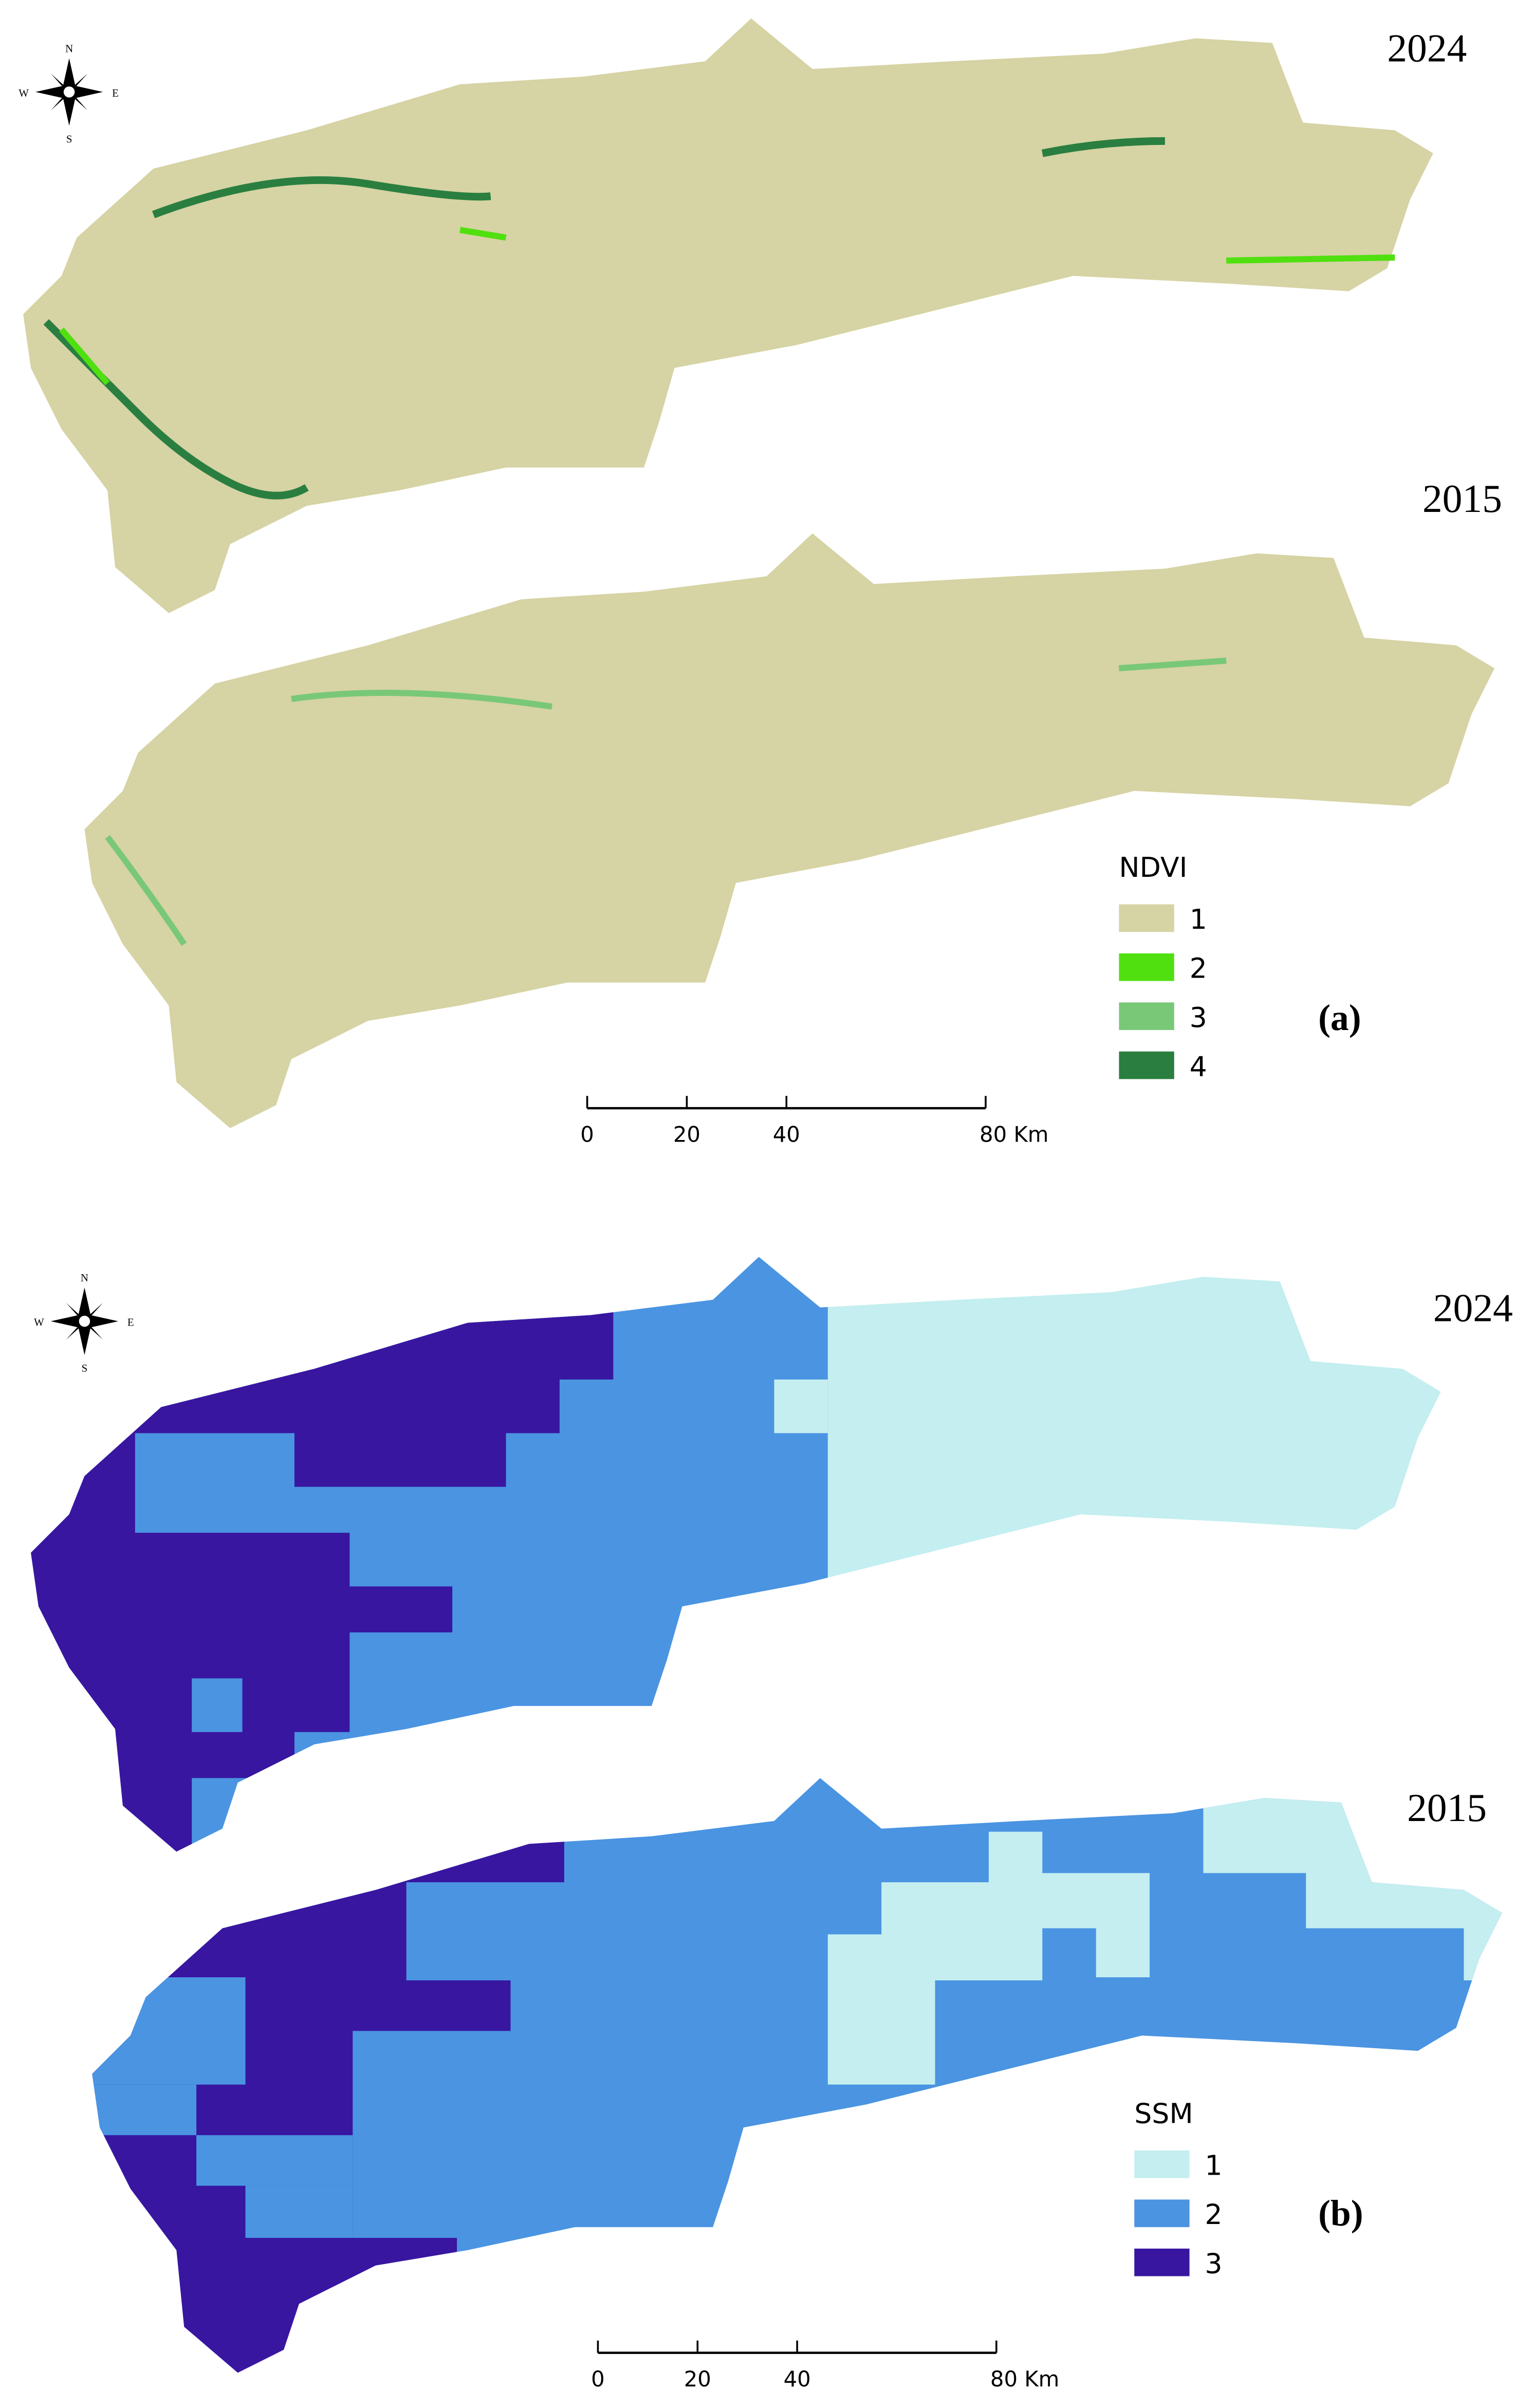  What do you see at coordinates (1341, 2213) in the screenshot?
I see `panel-tag: (b)` at bounding box center [1341, 2213].